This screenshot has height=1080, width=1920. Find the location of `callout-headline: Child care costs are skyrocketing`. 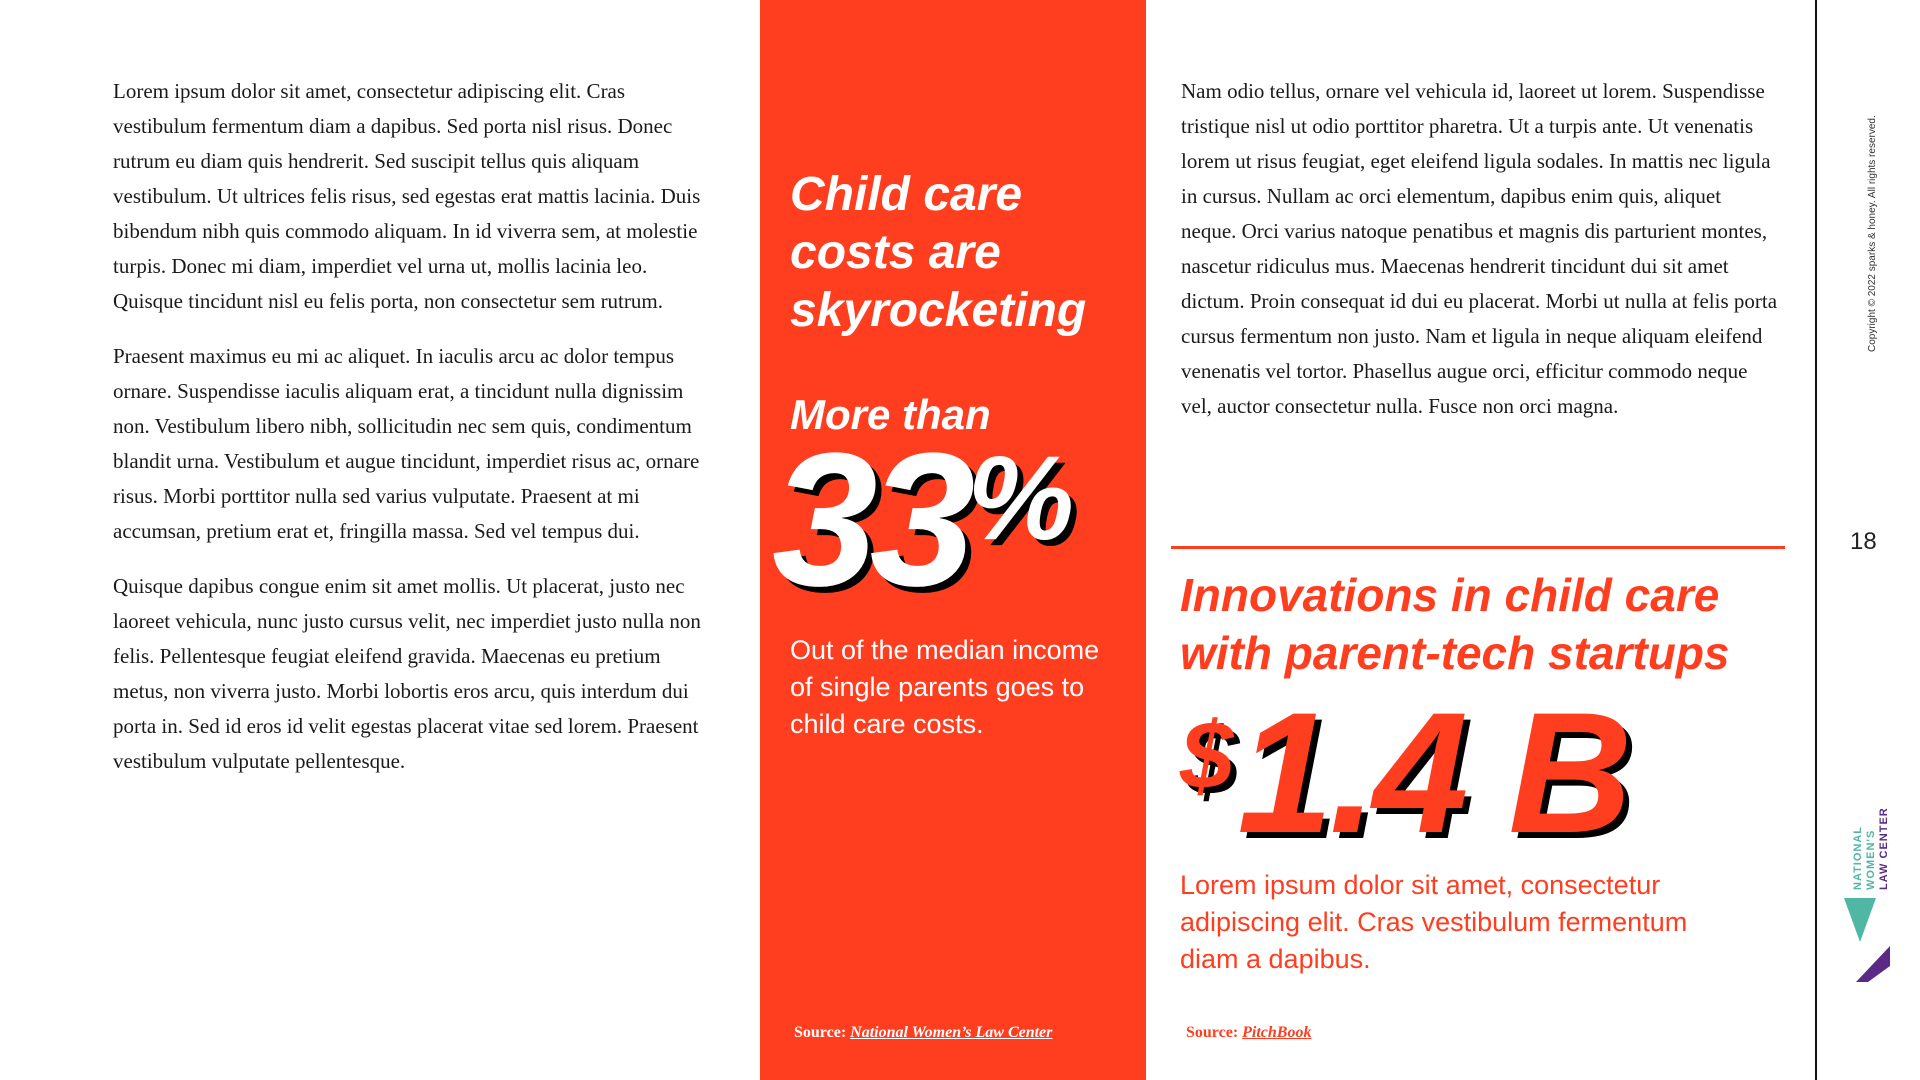

callout-headline: Child care costs are skyrocketing is located at coordinates (938, 252).